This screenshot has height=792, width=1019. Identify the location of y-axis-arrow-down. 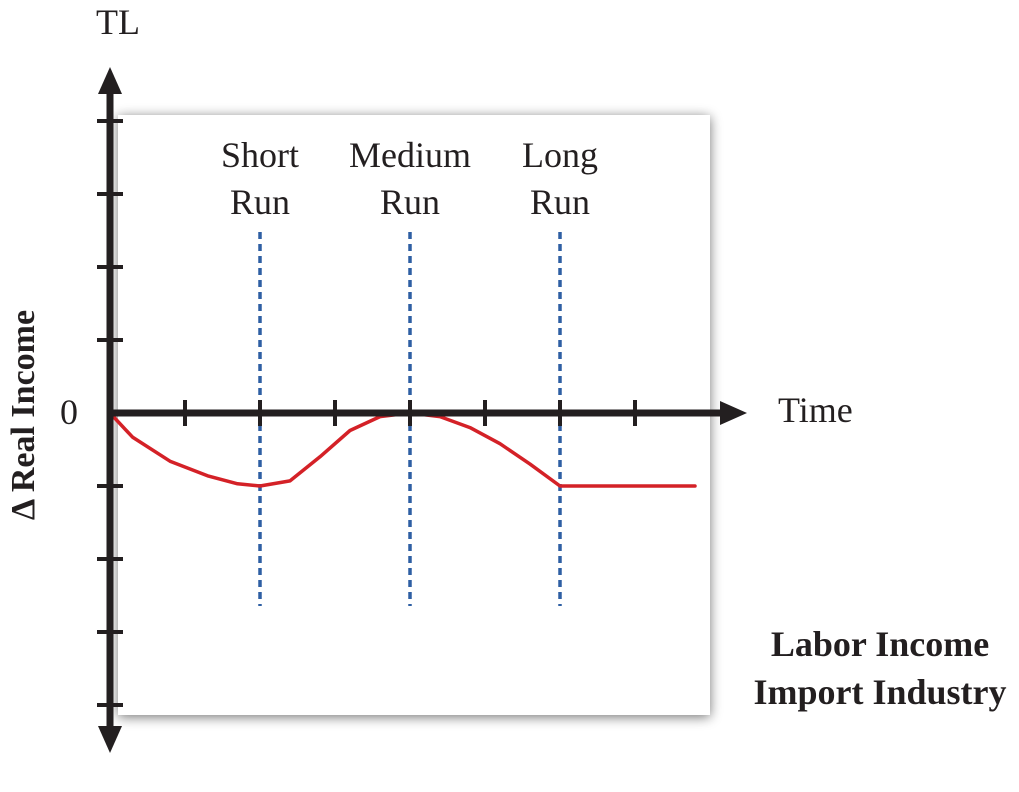
(110, 739).